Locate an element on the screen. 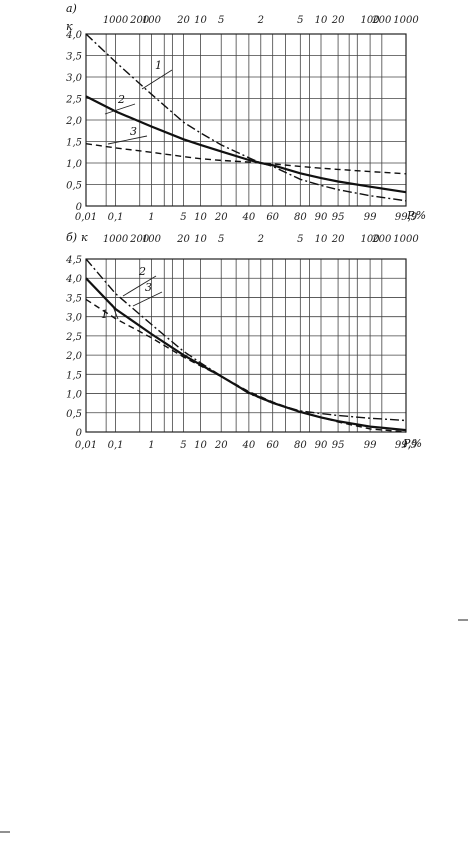  panel-label: а) is located at coordinates (71, 8).